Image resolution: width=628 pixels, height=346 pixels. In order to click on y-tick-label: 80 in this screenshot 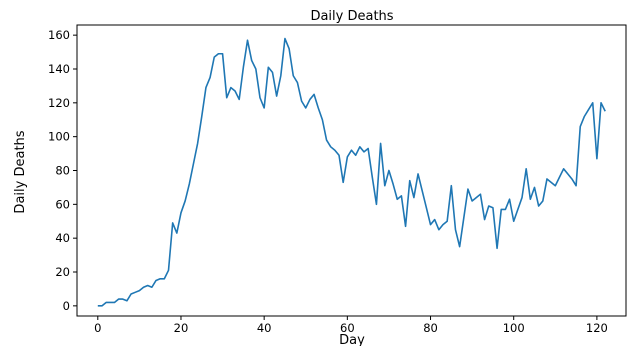, I will do `click(62, 171)`.